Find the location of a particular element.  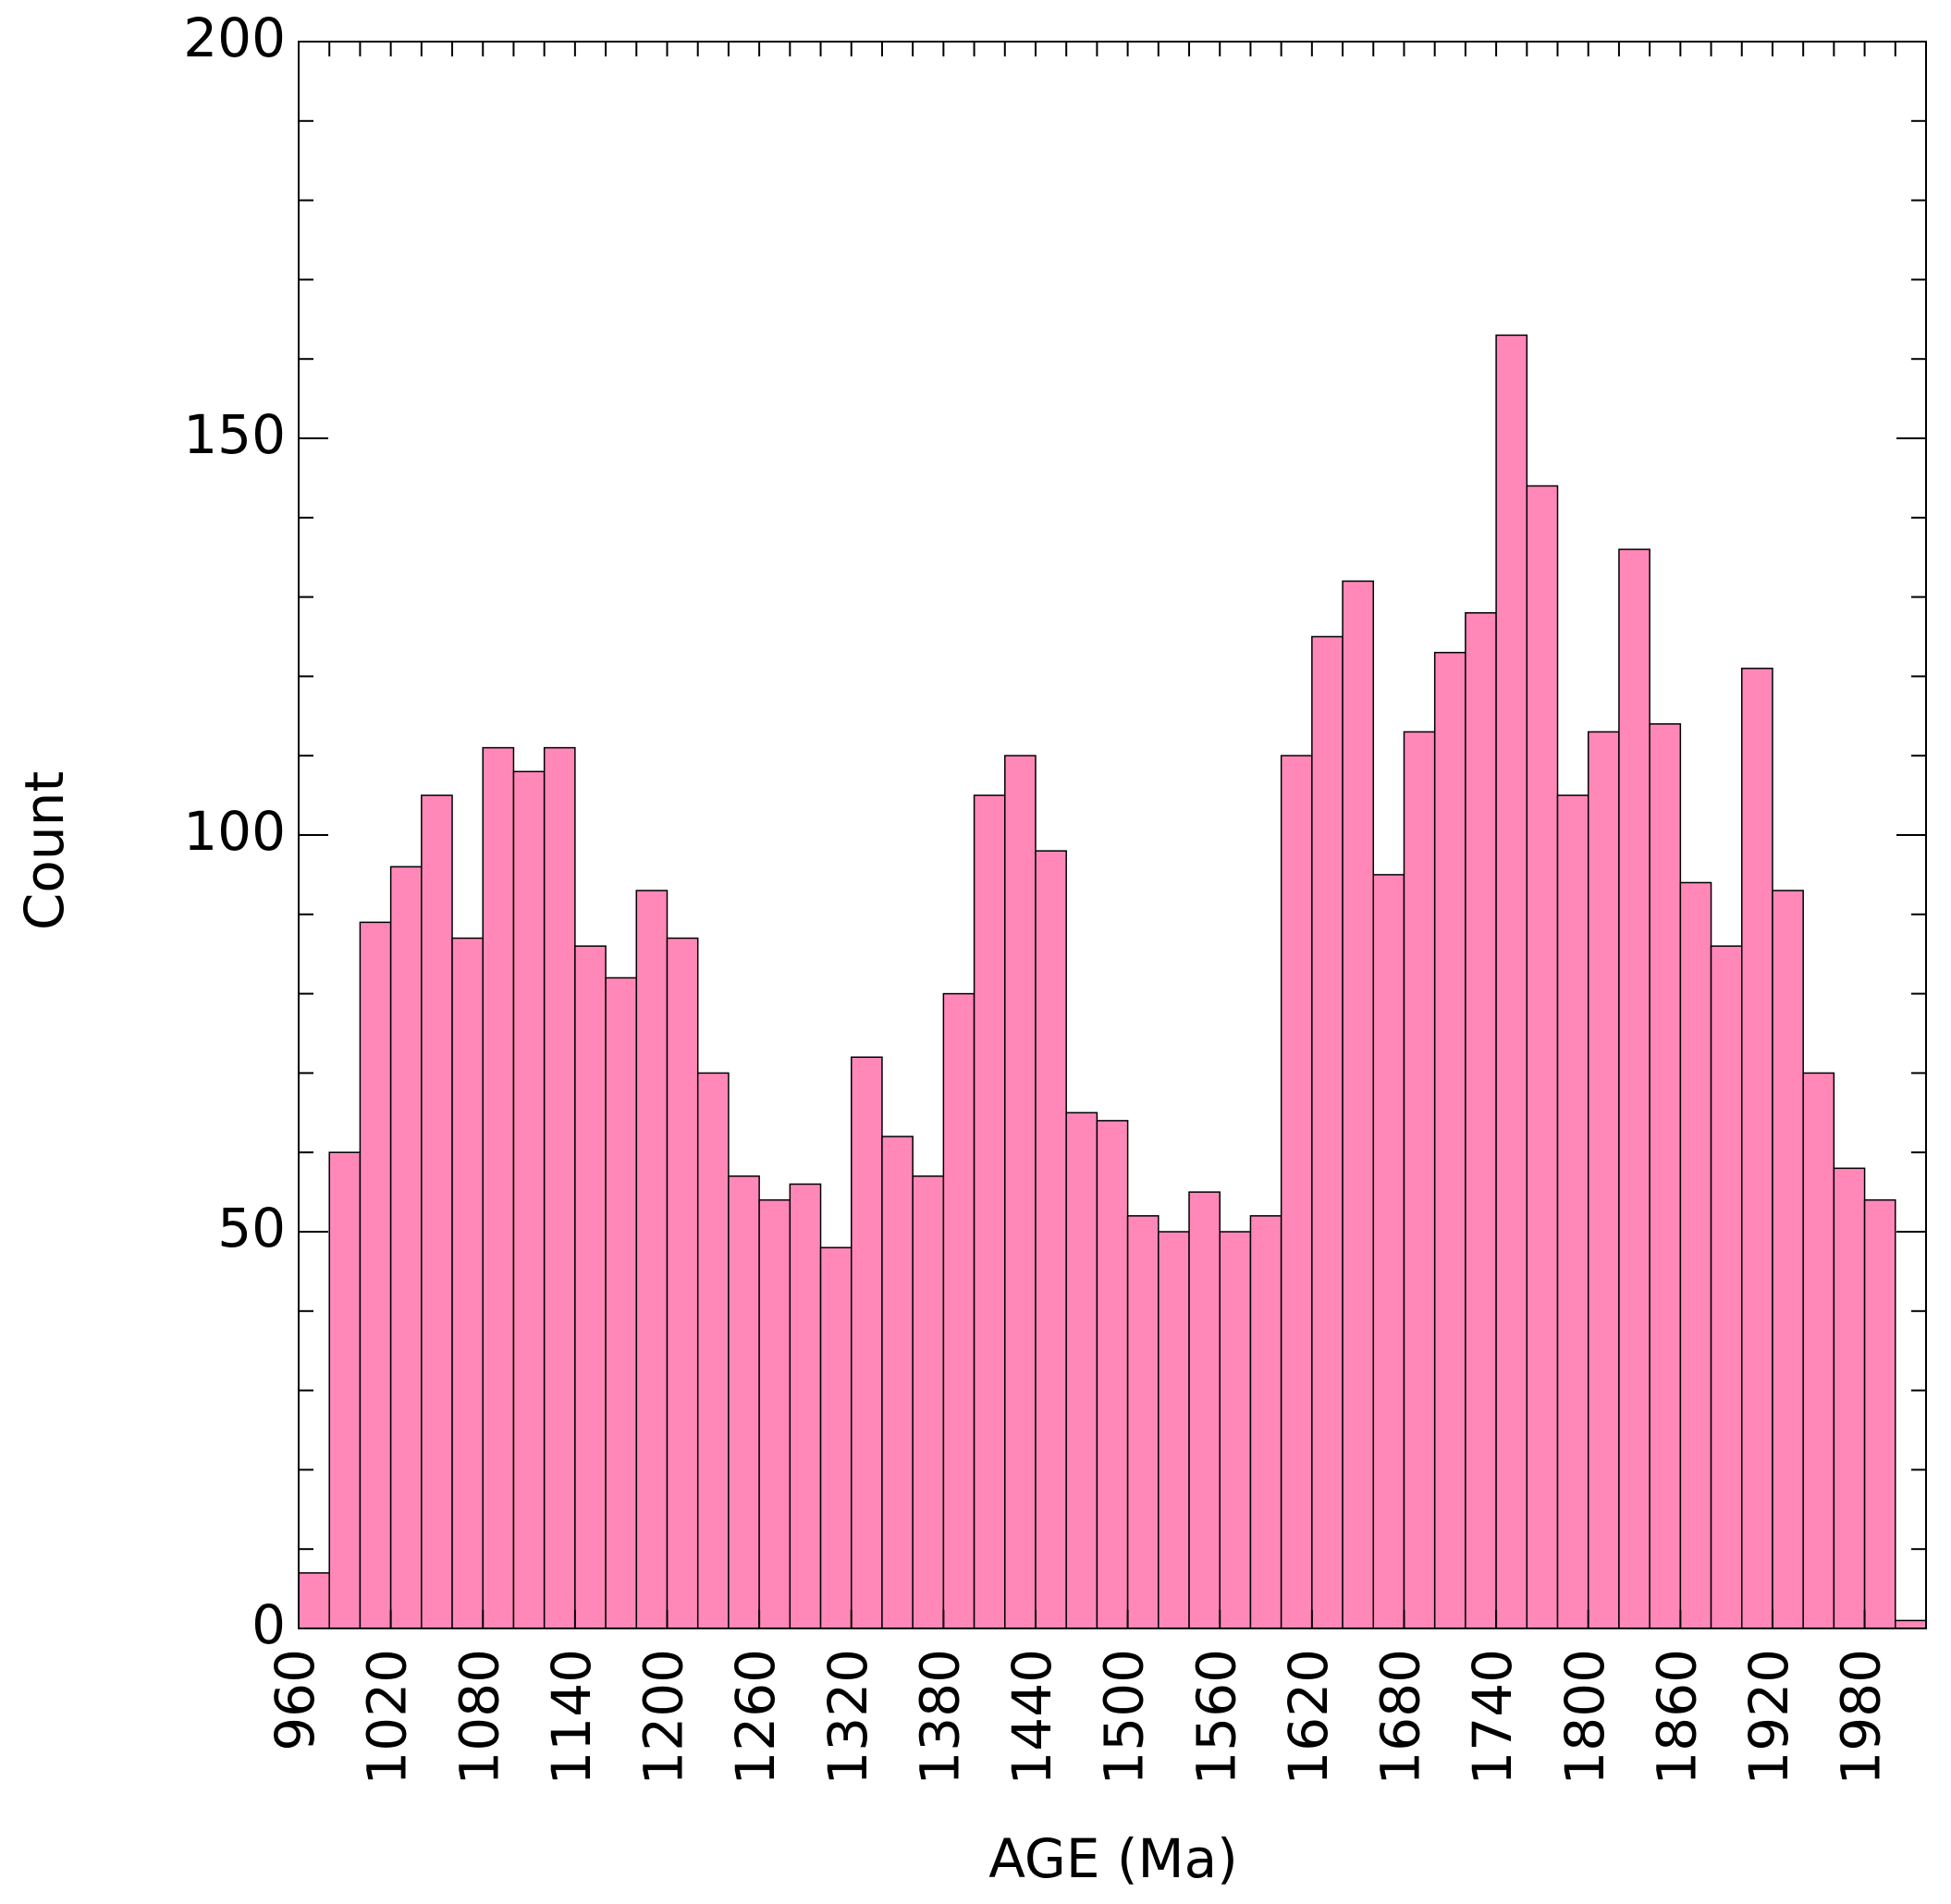

x-tick-label: 1200 is located at coordinates (664, 1717).